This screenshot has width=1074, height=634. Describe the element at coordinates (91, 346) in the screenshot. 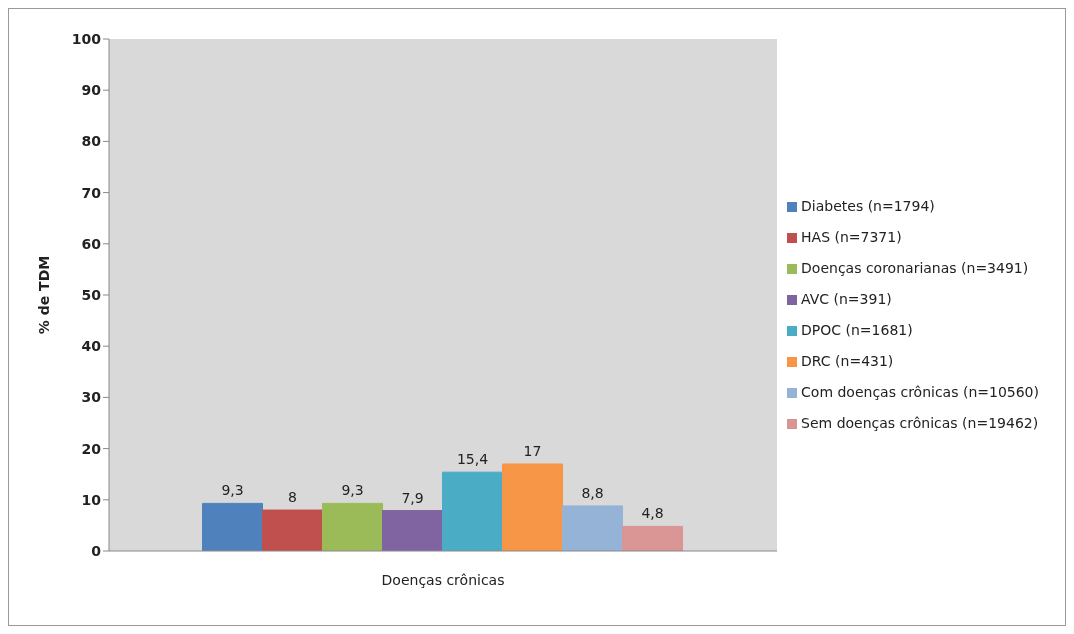

I see `y-tick-label: 40` at that location.